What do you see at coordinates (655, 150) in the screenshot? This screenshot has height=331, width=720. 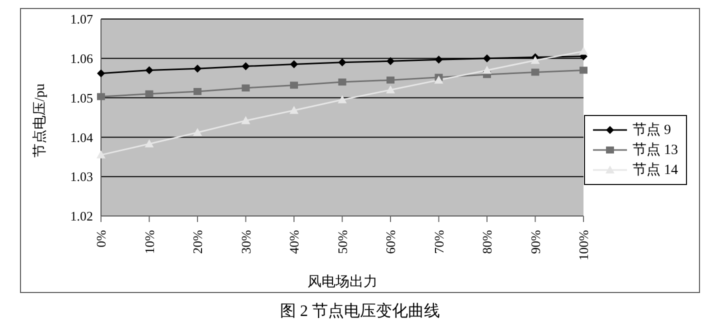 I see `legend-label: 节点 13` at bounding box center [655, 150].